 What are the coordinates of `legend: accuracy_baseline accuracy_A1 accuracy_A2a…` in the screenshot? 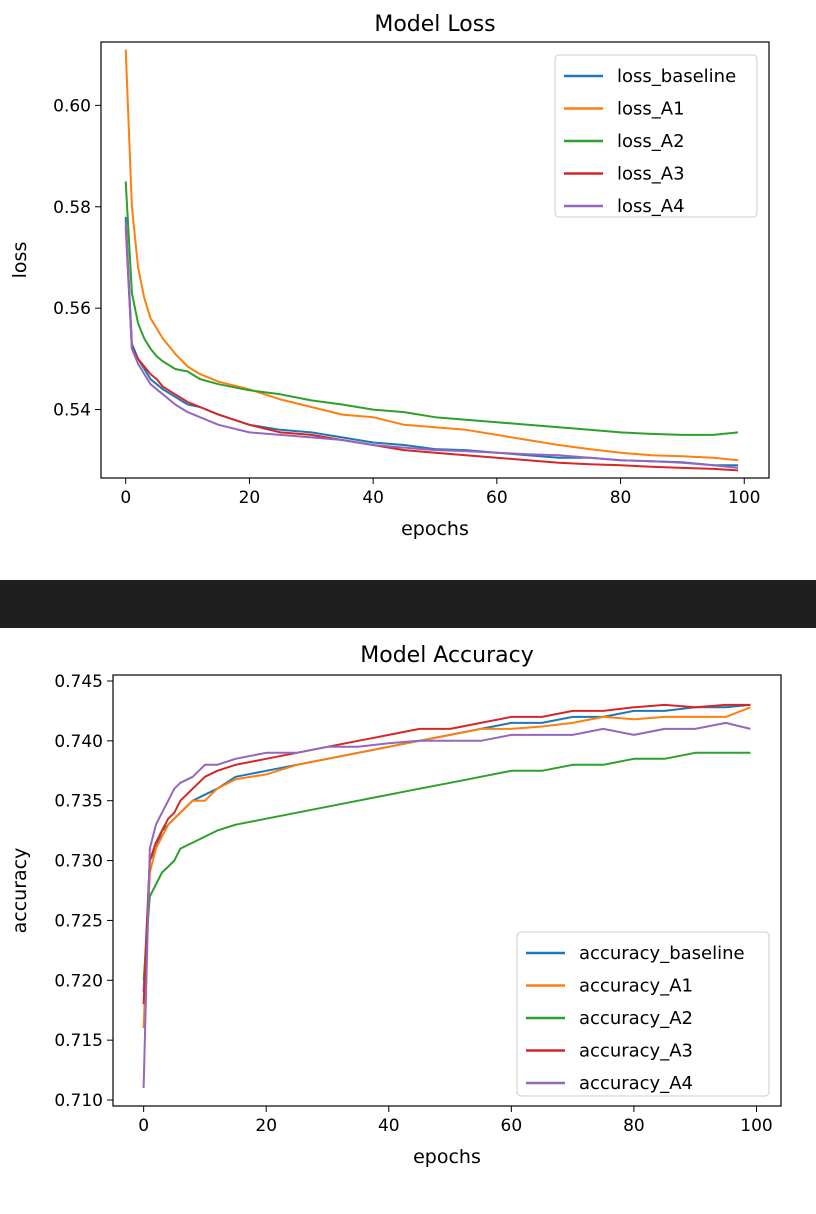 It's located at (643, 1014).